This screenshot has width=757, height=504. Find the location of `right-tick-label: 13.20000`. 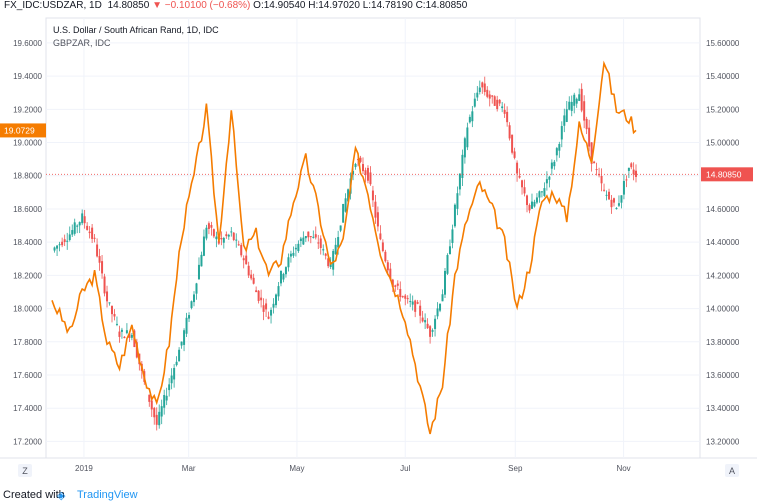

right-tick-label: 13.20000 is located at coordinates (723, 441).